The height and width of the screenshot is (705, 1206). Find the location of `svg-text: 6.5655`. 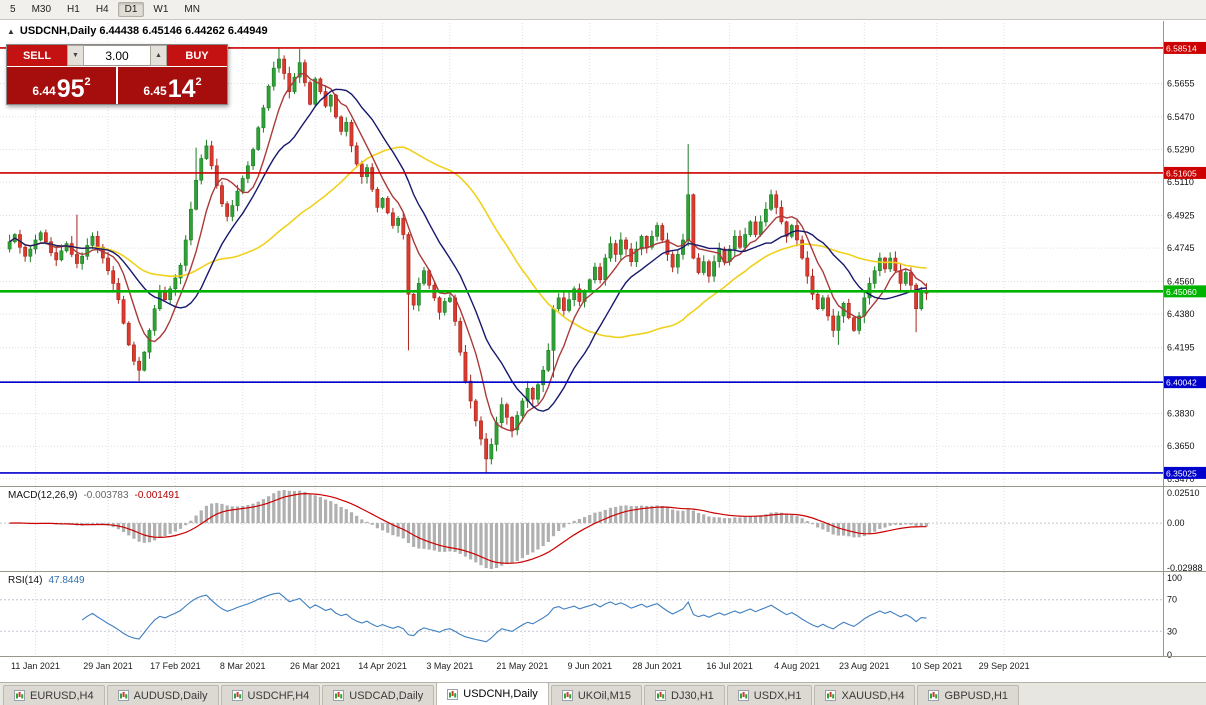

svg-text: 6.5655 is located at coordinates (1181, 83).